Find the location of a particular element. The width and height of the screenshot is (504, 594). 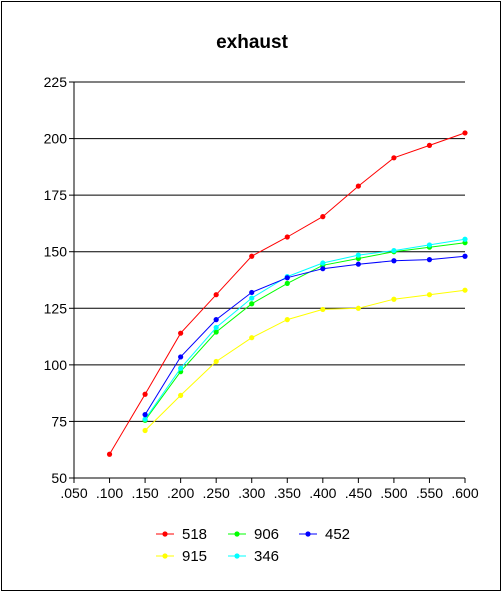

legend-label-518: 518 is located at coordinates (194, 534).